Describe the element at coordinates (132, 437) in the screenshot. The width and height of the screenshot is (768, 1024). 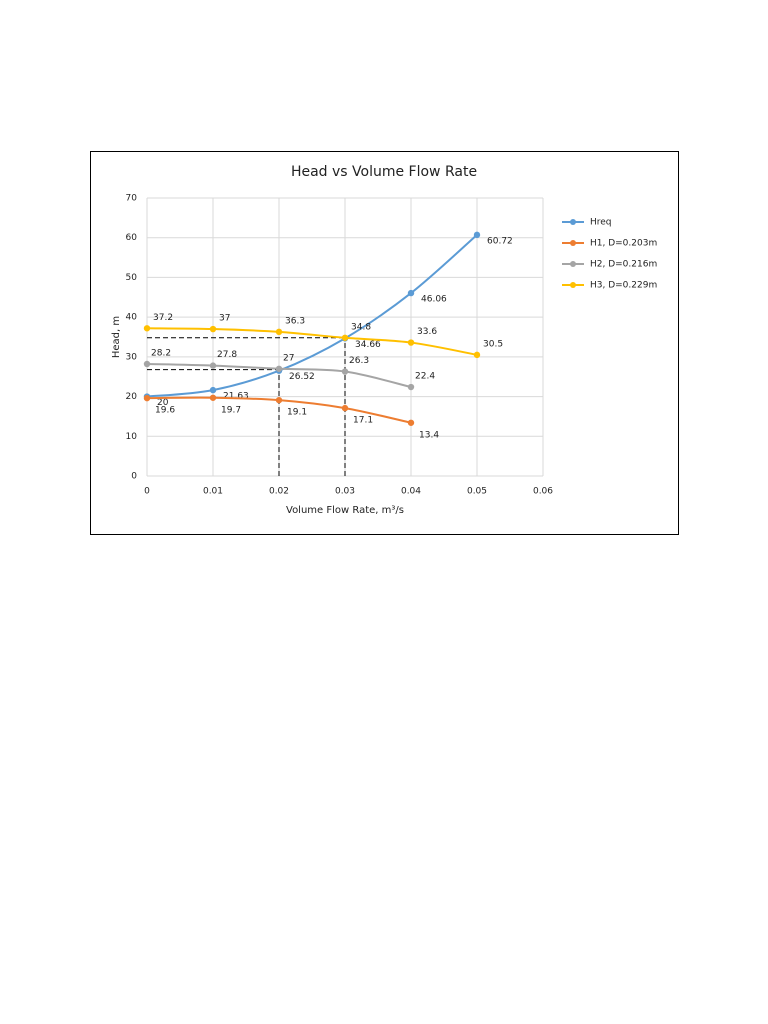
I see `y-tick-label: 10` at that location.